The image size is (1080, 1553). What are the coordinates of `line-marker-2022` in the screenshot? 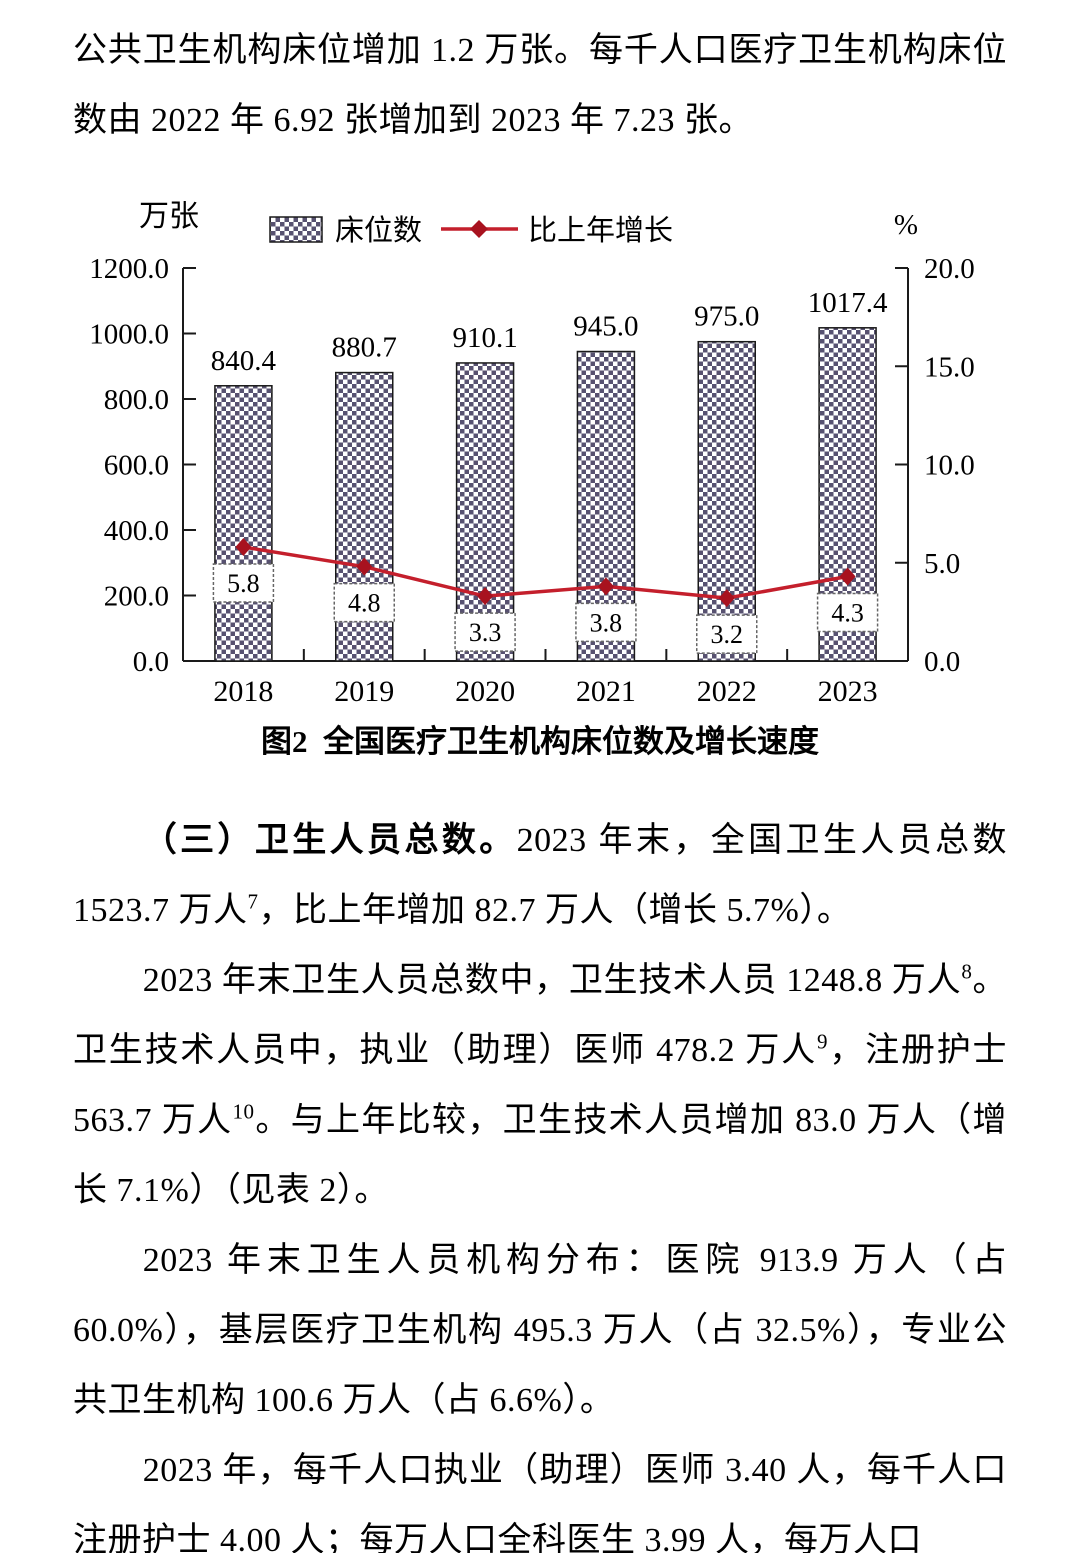 It's located at (726, 598).